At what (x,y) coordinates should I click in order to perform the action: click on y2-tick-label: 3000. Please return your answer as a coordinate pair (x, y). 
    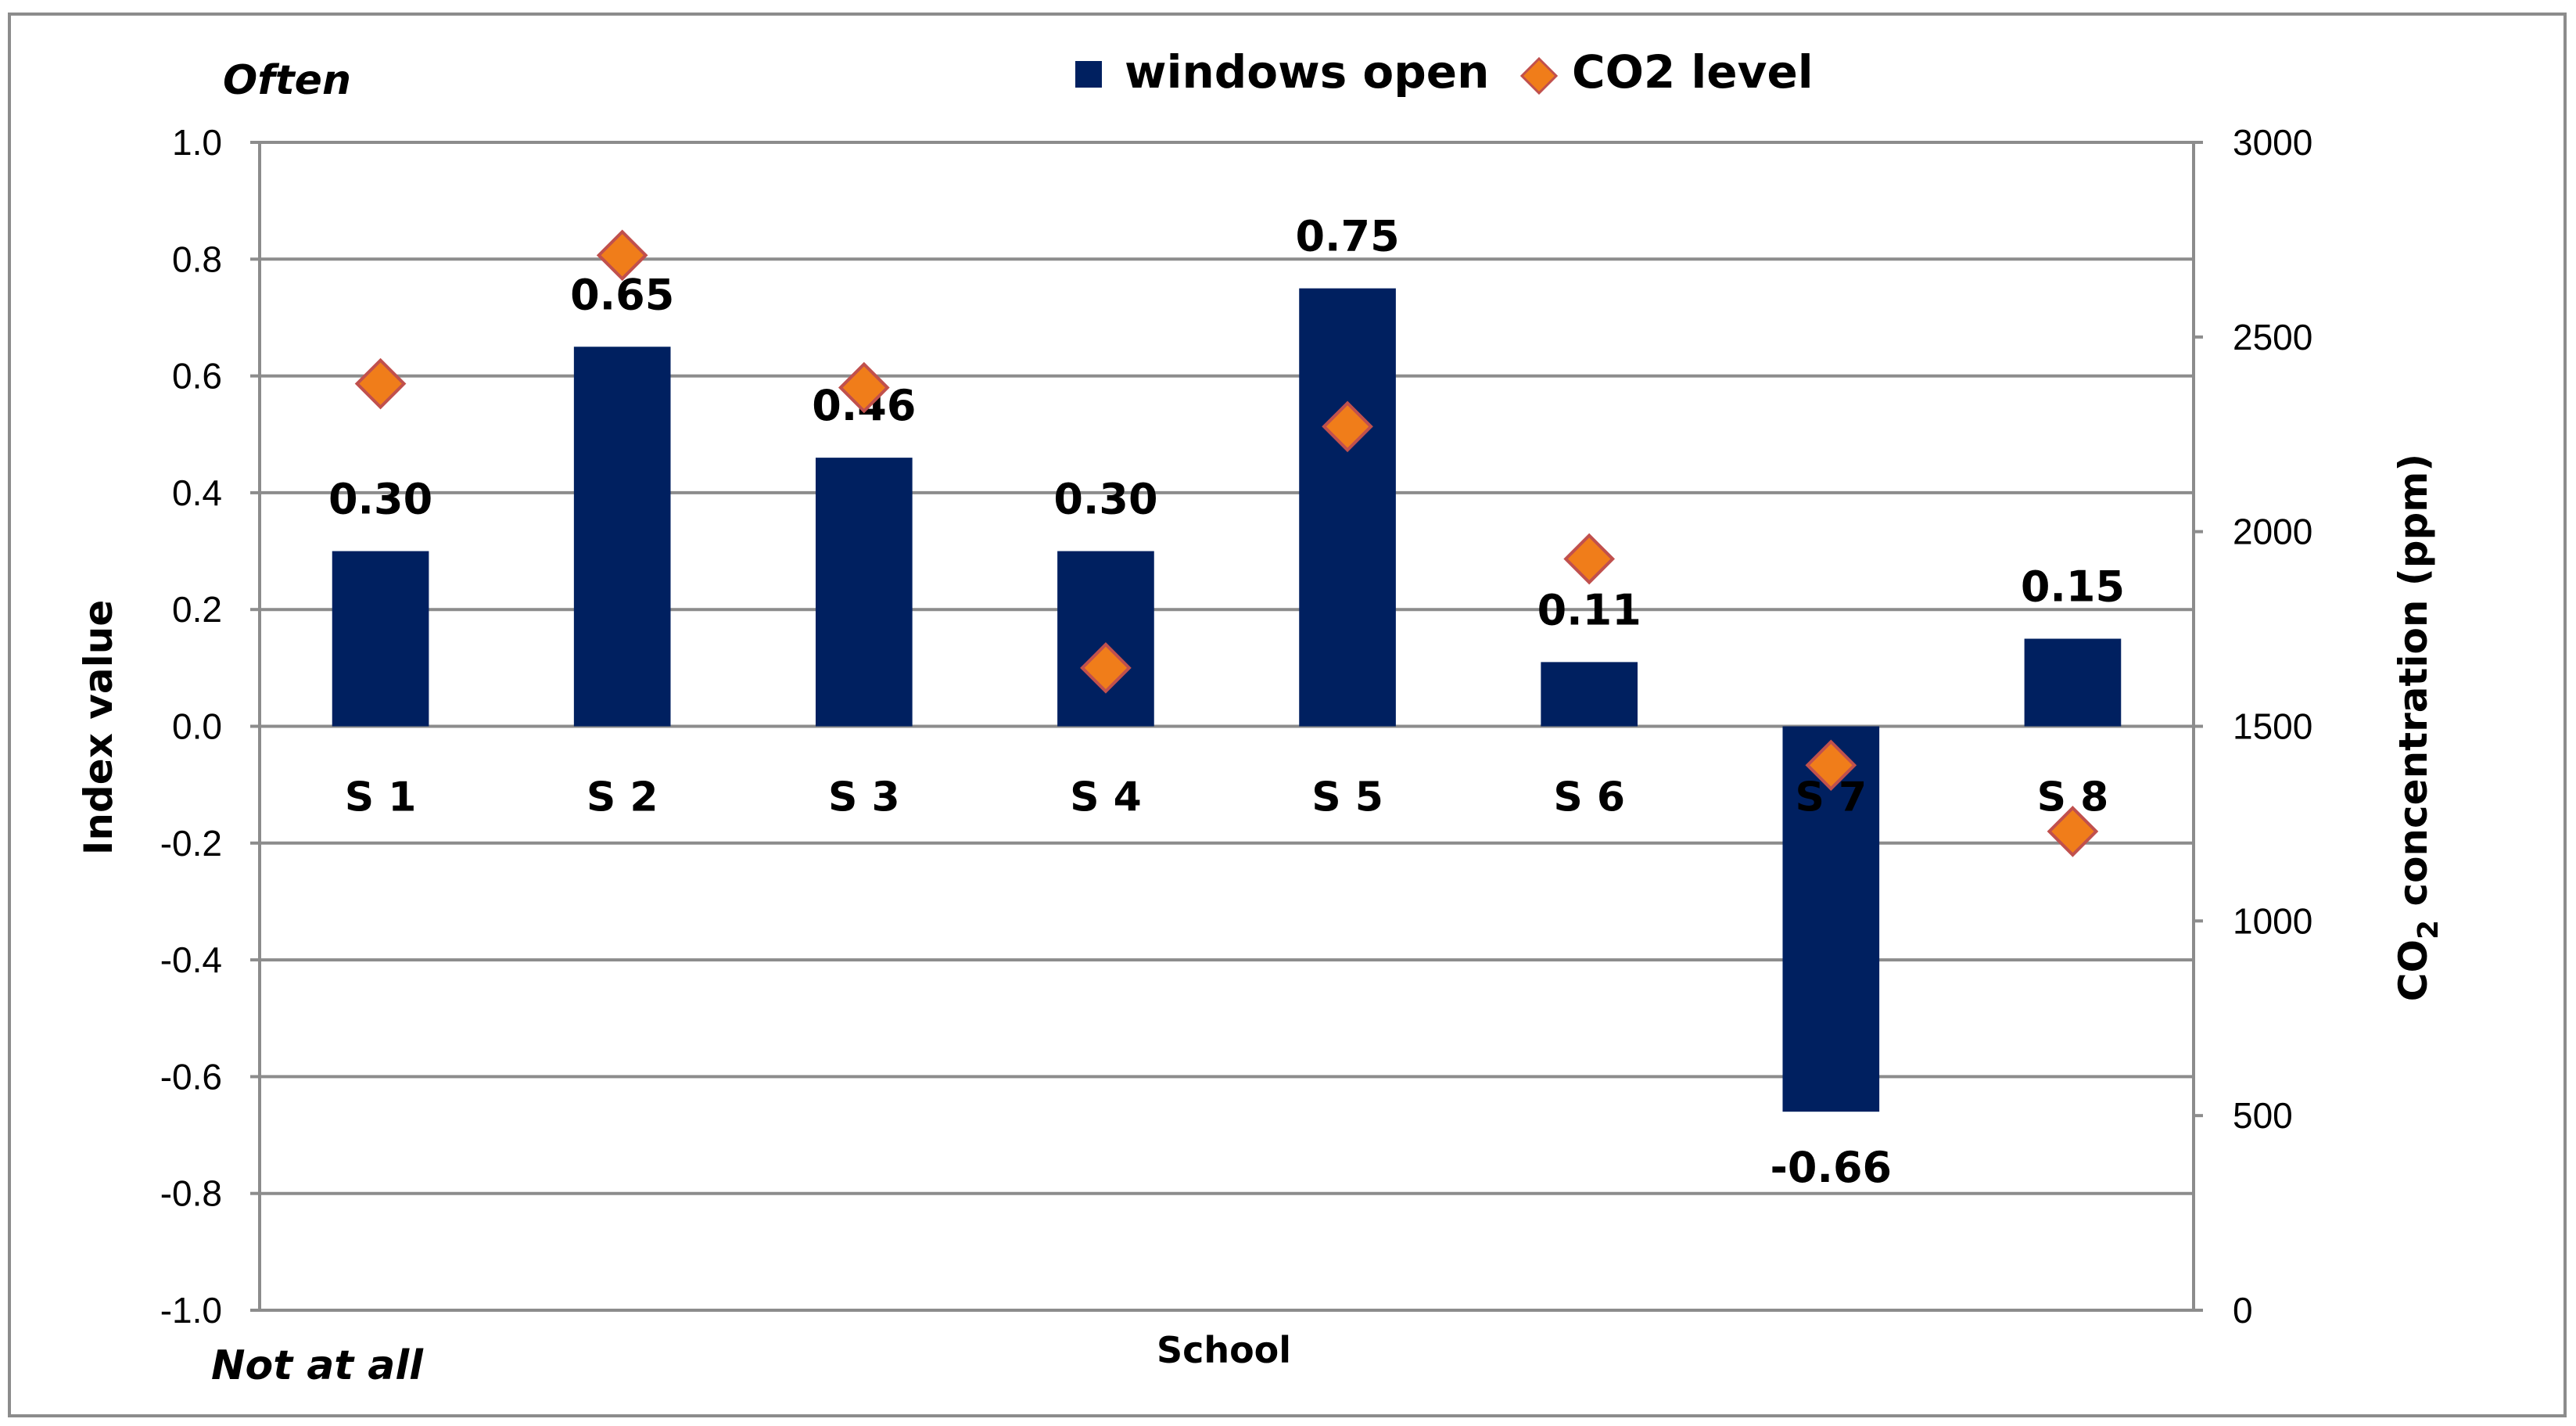
    Looking at the image, I should click on (2272, 142).